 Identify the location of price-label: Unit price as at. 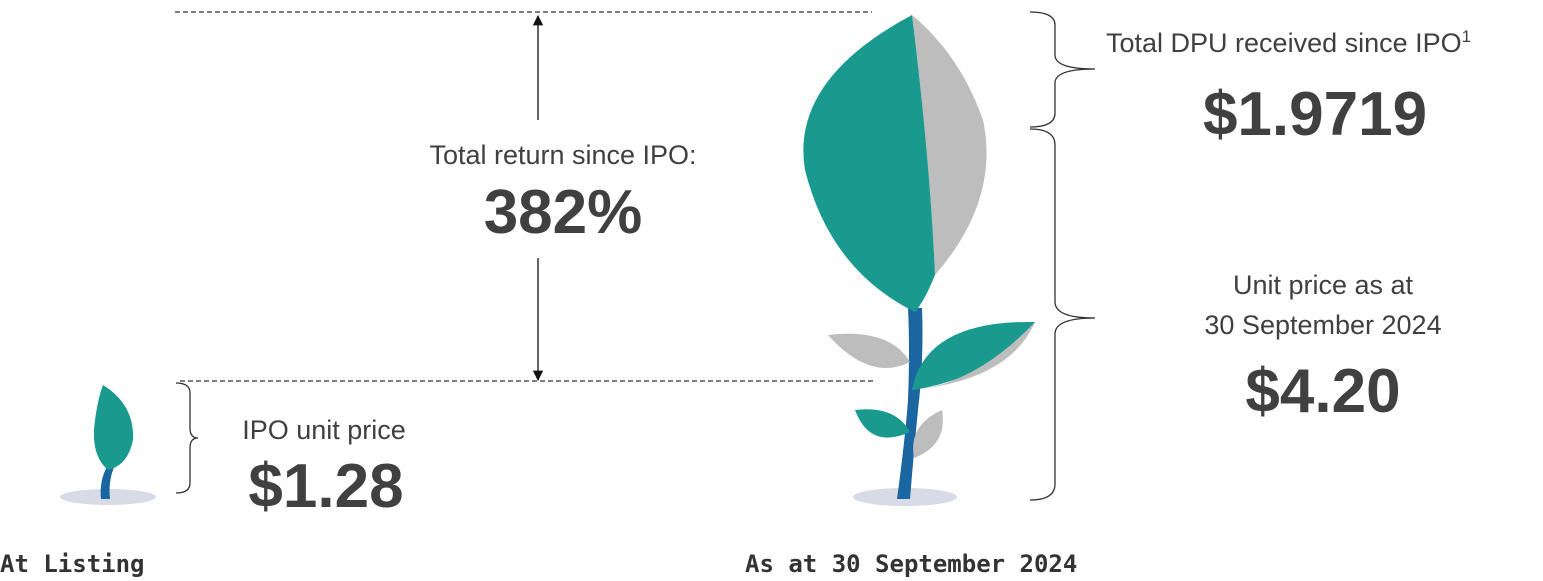
(1323, 285).